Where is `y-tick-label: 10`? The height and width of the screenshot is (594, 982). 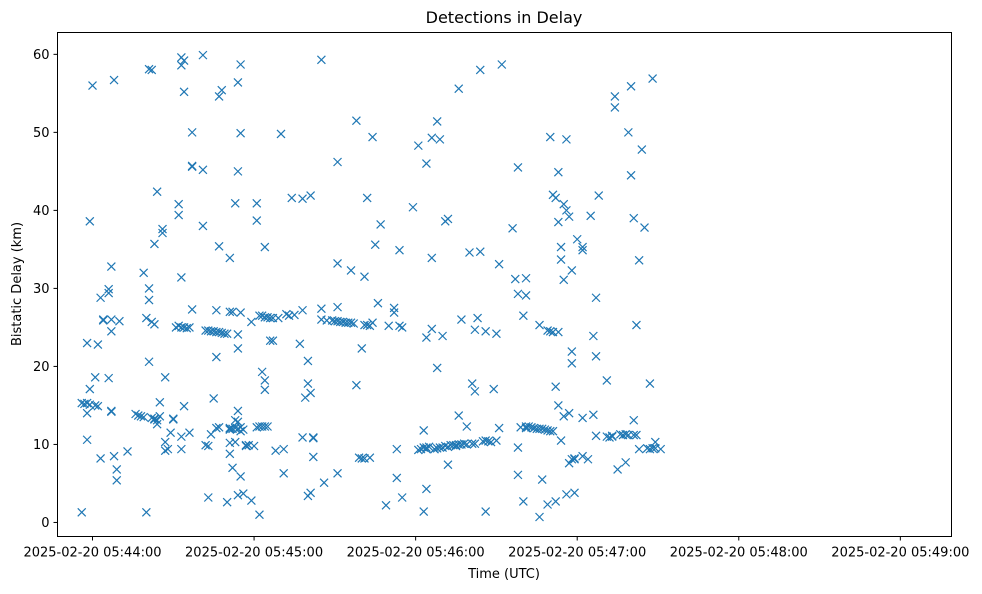 y-tick-label: 10 is located at coordinates (41, 445).